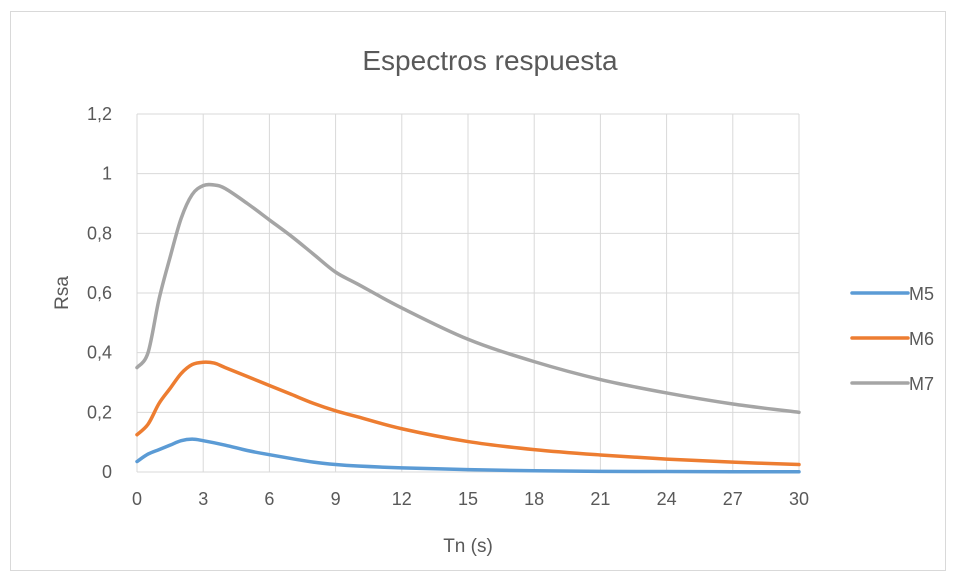 The width and height of the screenshot is (957, 581). Describe the element at coordinates (269, 499) in the screenshot. I see `x-tick-label: 6` at that location.